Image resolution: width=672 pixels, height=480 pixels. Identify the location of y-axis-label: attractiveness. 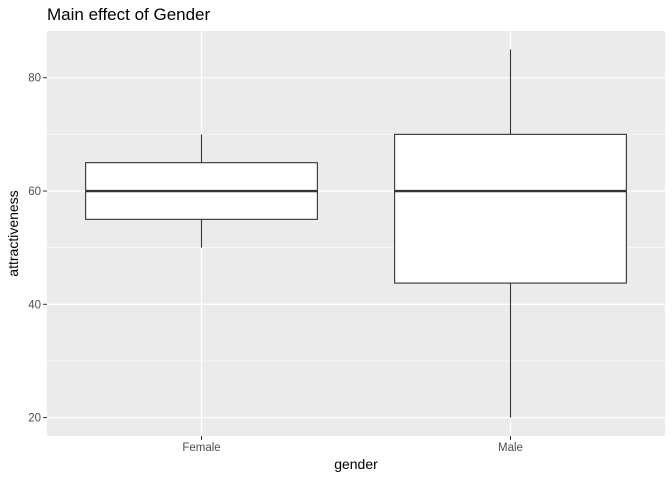
(13, 233).